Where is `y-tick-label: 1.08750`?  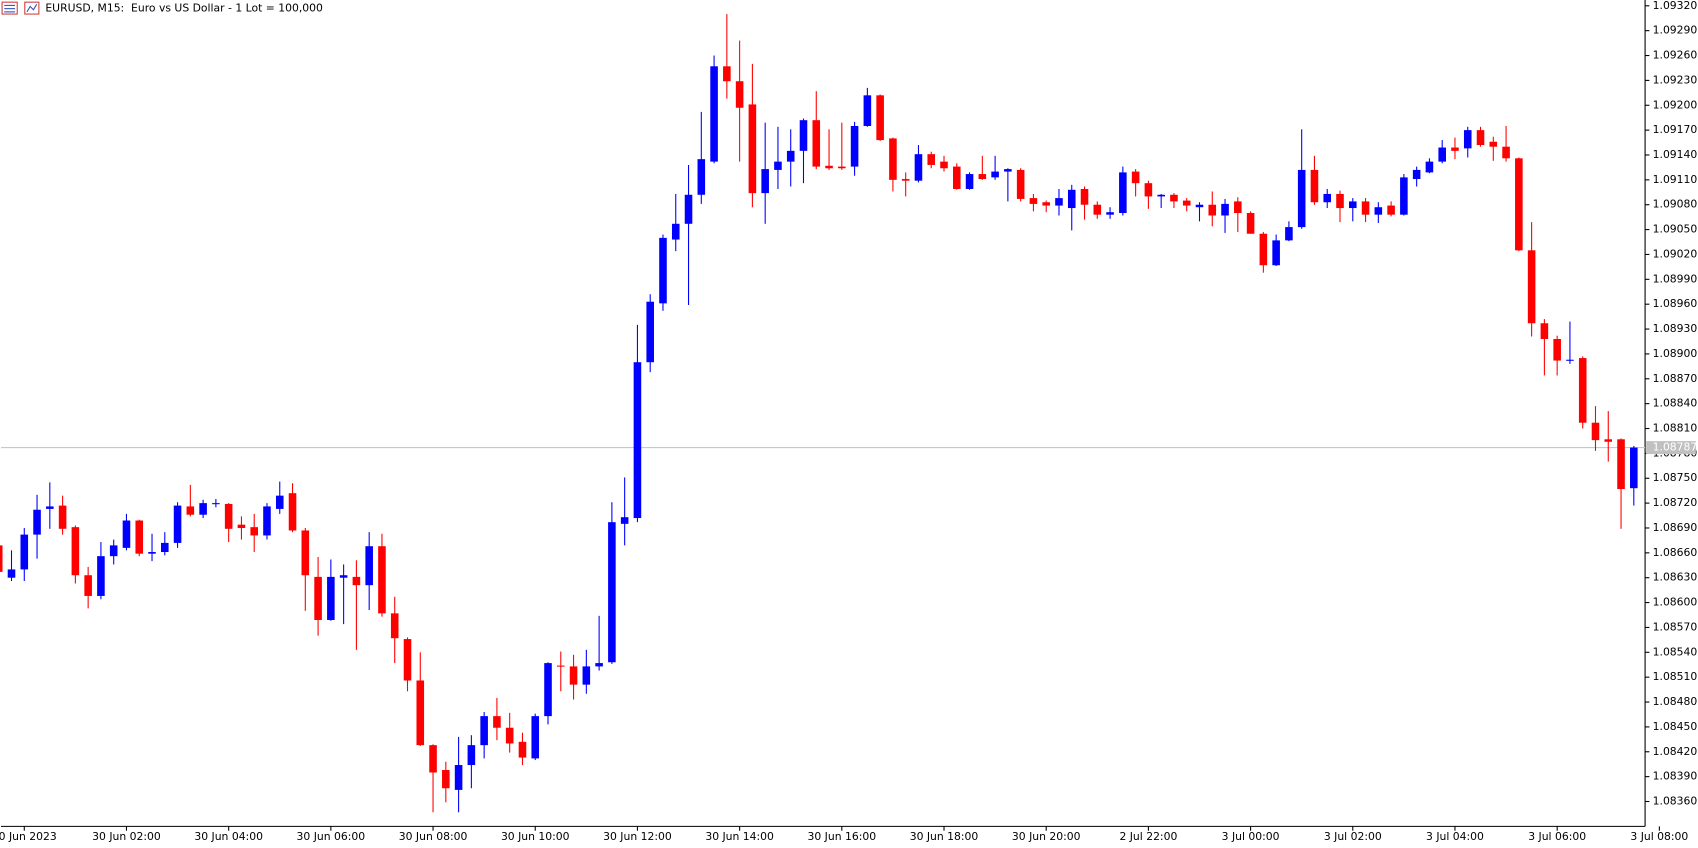
y-tick-label: 1.08750 is located at coordinates (1675, 477).